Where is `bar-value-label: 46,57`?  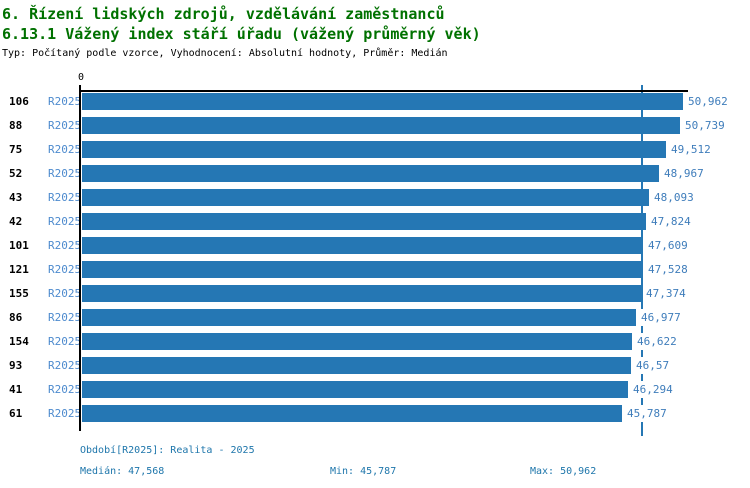 bar-value-label: 46,57 is located at coordinates (653, 365).